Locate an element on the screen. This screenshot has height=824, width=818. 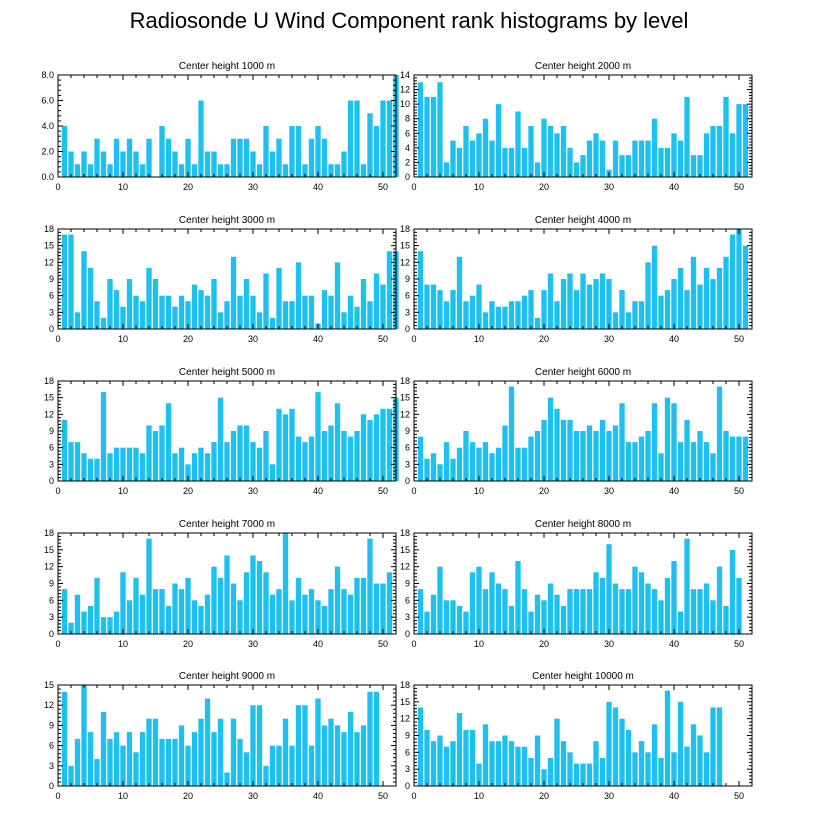
y-tick-label: 6 is located at coordinates (407, 600).